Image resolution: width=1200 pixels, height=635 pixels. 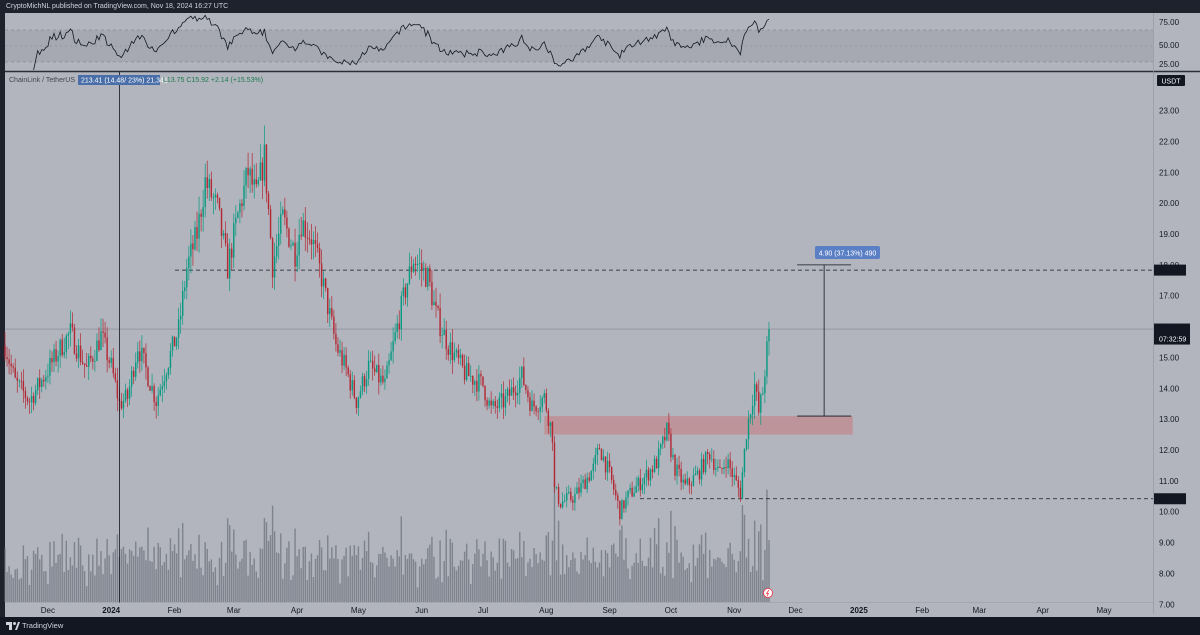 What do you see at coordinates (1167, 573) in the screenshot?
I see `price-tick-label: 8.00` at bounding box center [1167, 573].